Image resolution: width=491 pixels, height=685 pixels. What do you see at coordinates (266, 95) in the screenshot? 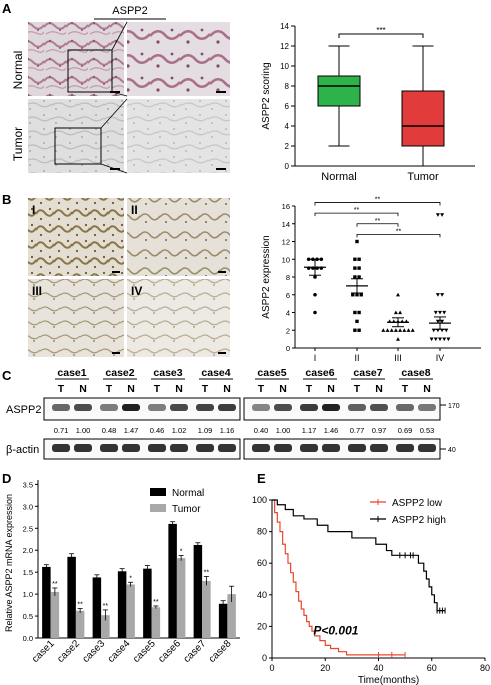
I see `a-y-axis-label: ASPP2 scoring` at bounding box center [266, 95].